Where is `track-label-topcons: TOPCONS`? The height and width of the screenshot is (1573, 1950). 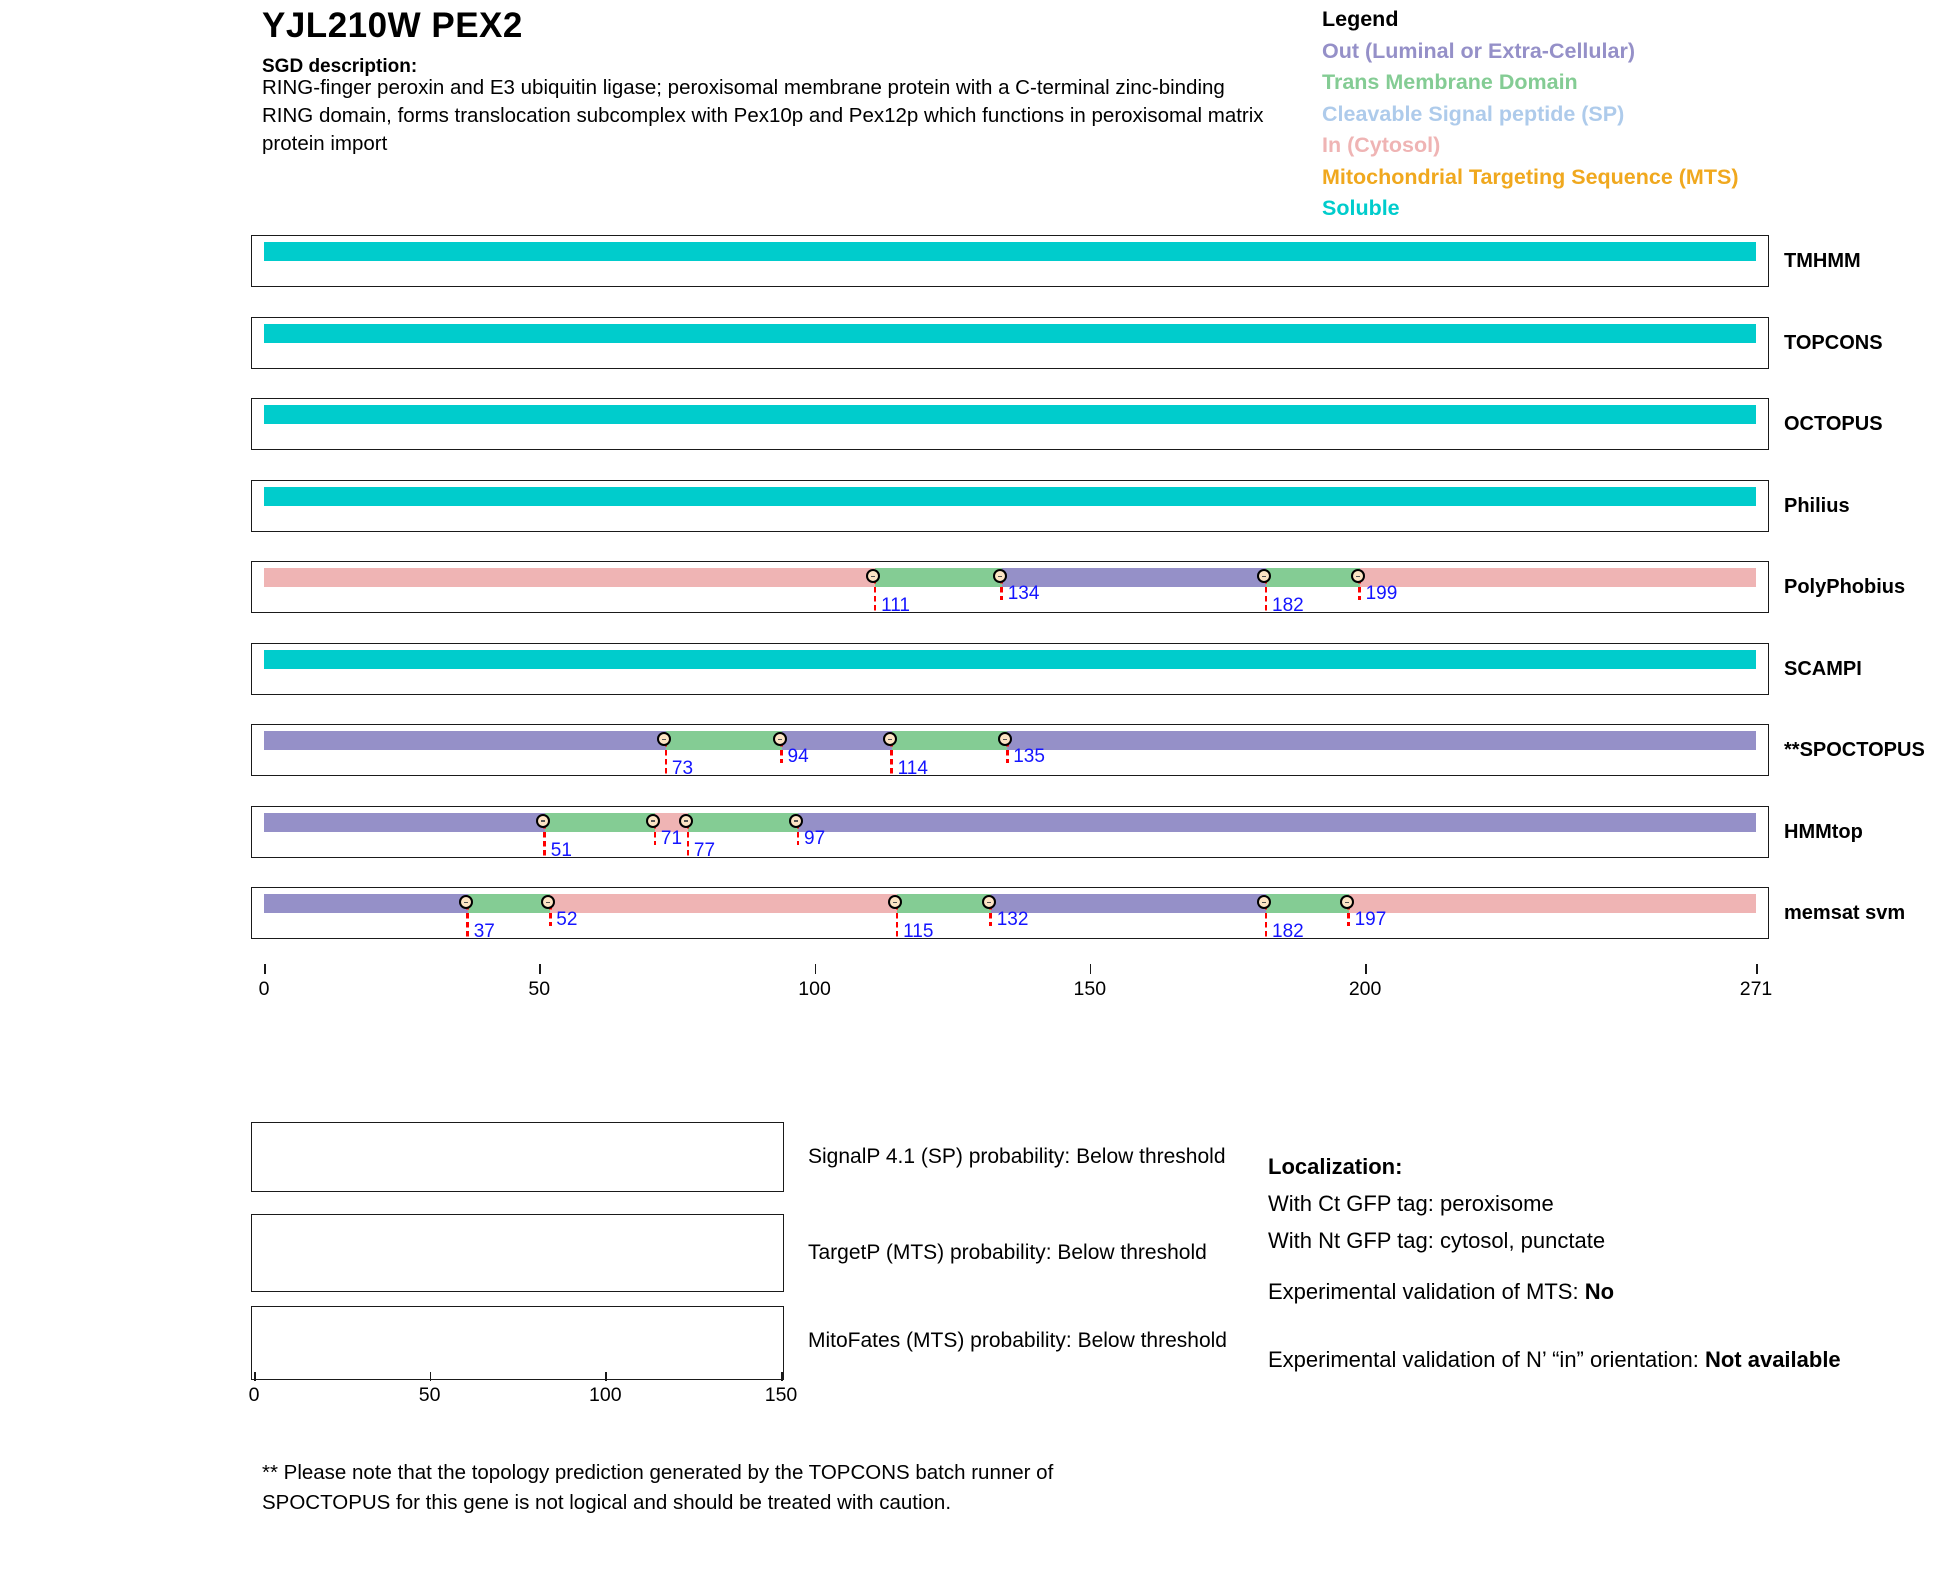
track-label-topcons: TOPCONS is located at coordinates (1833, 342).